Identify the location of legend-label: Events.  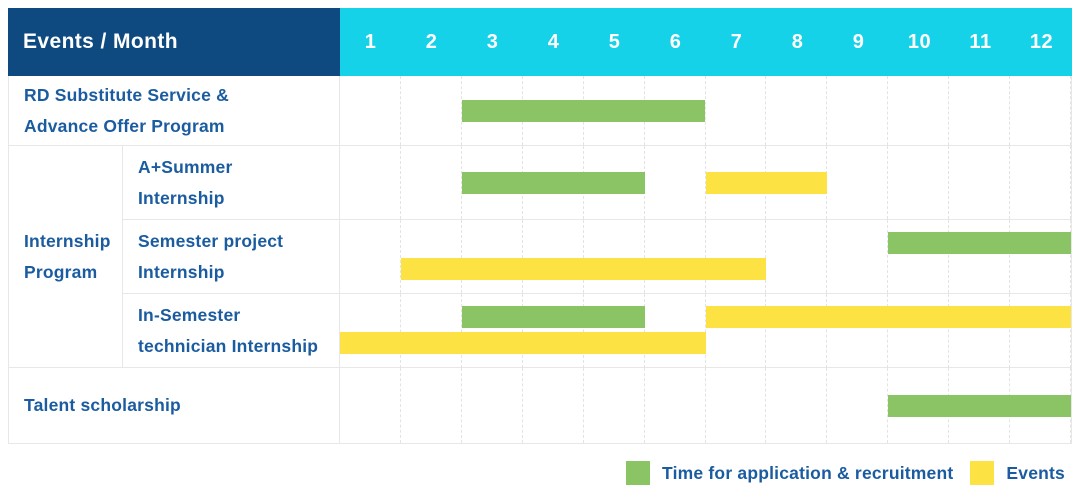
(1035, 472).